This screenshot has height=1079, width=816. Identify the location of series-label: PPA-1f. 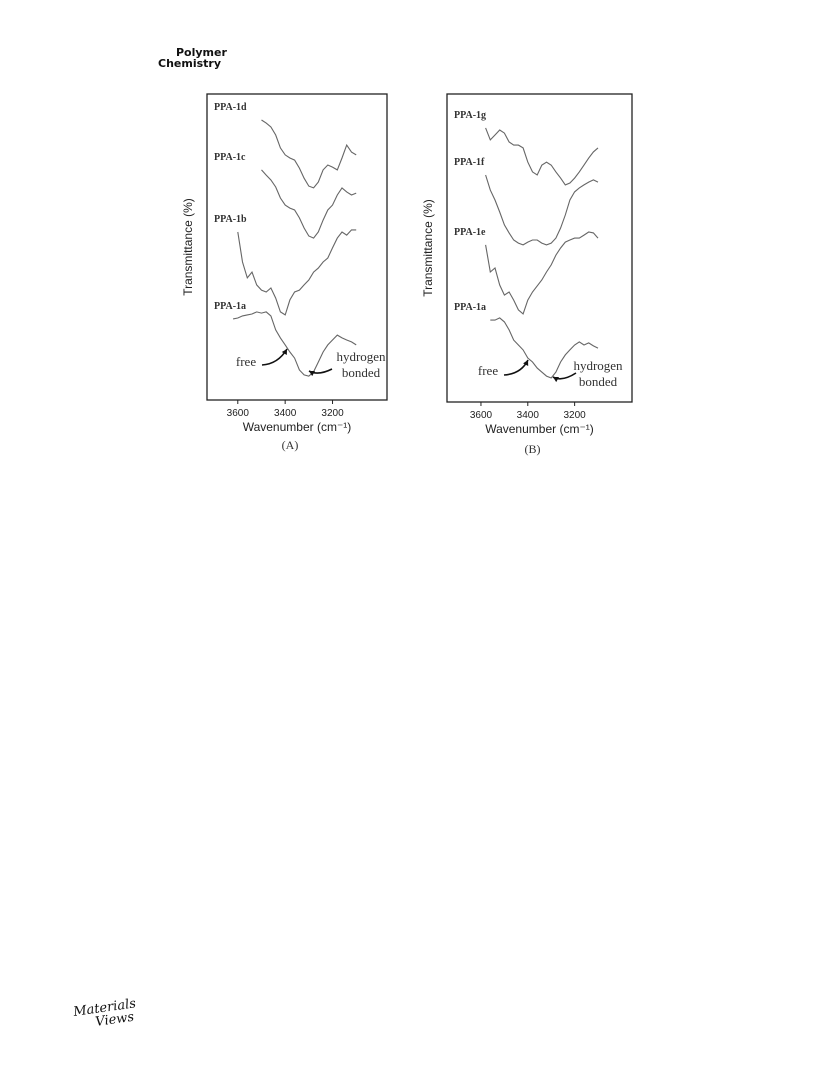
(469, 162).